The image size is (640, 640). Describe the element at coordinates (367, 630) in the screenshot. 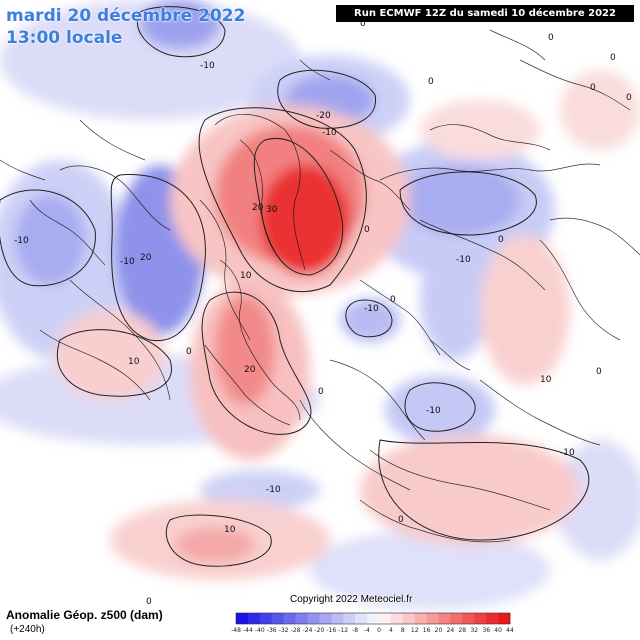

I see `legend-tick-label: -4` at that location.